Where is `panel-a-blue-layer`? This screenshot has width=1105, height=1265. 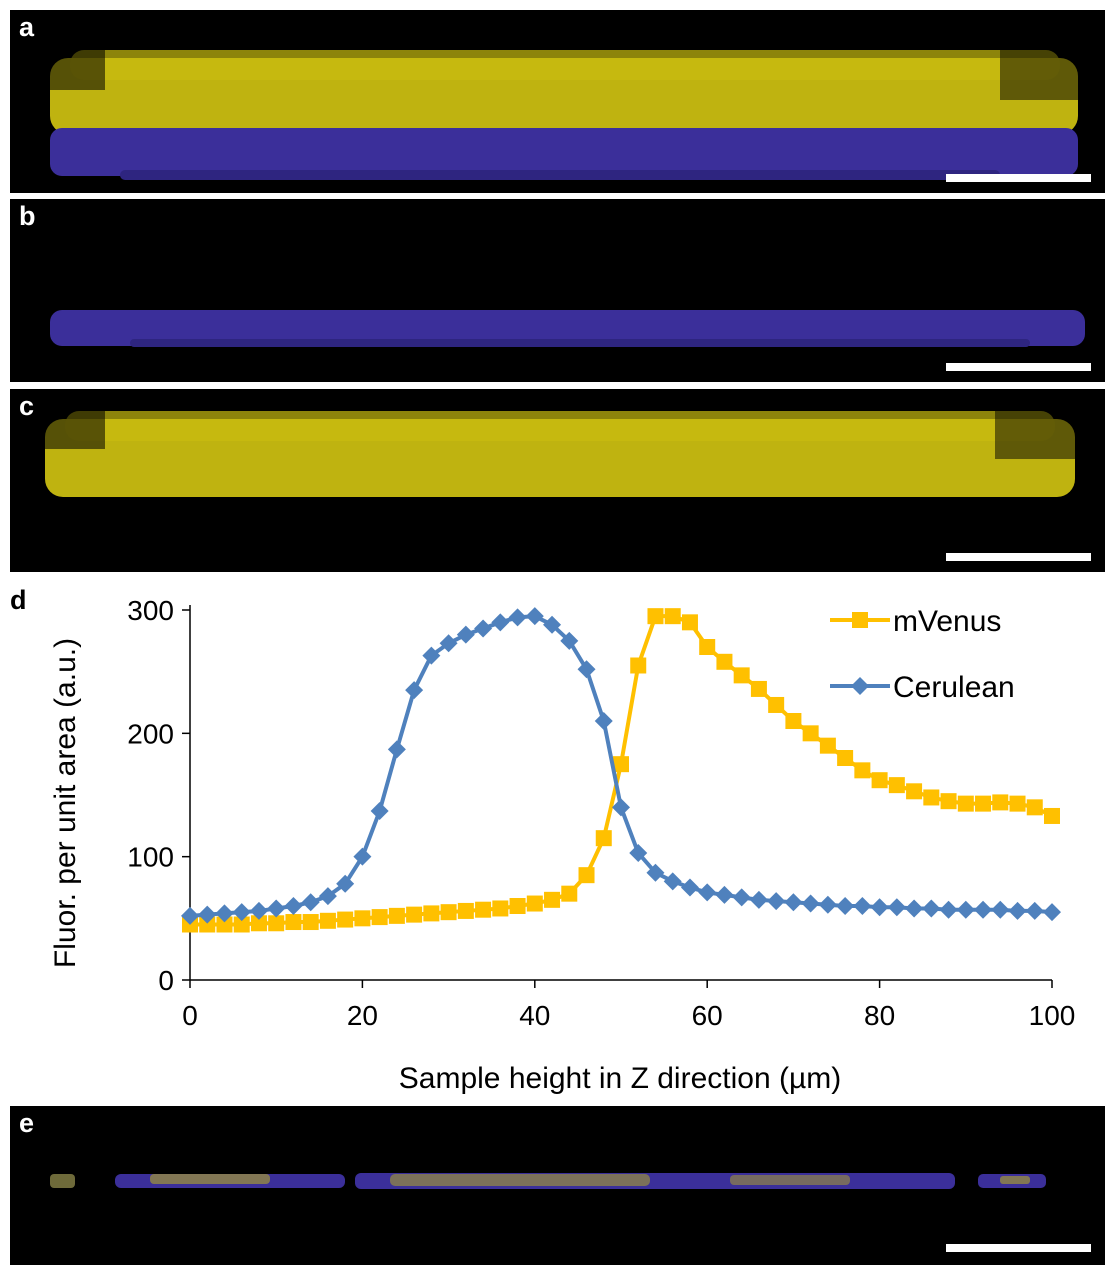
panel-a-blue-layer is located at coordinates (564, 154).